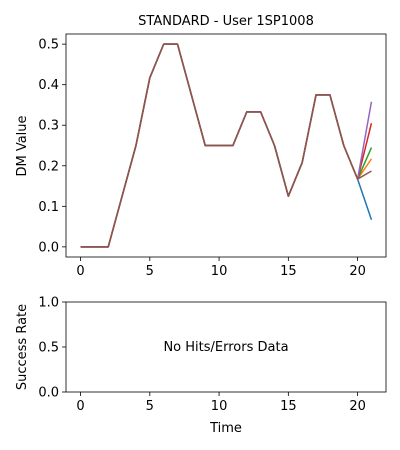  What do you see at coordinates (48, 303) in the screenshot?
I see `y-tick-label: 1.0` at bounding box center [48, 303].